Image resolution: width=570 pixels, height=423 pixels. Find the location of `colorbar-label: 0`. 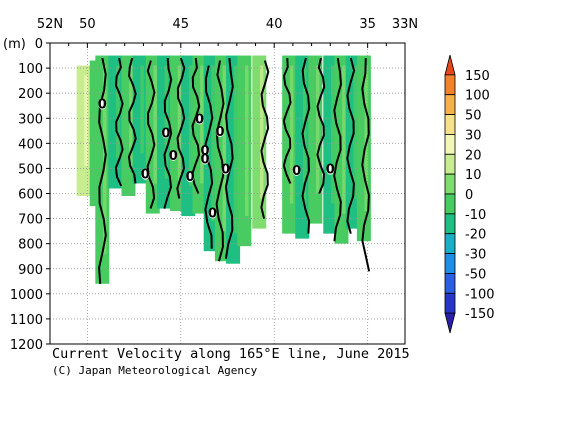

colorbar-label: 0 is located at coordinates (469, 195).